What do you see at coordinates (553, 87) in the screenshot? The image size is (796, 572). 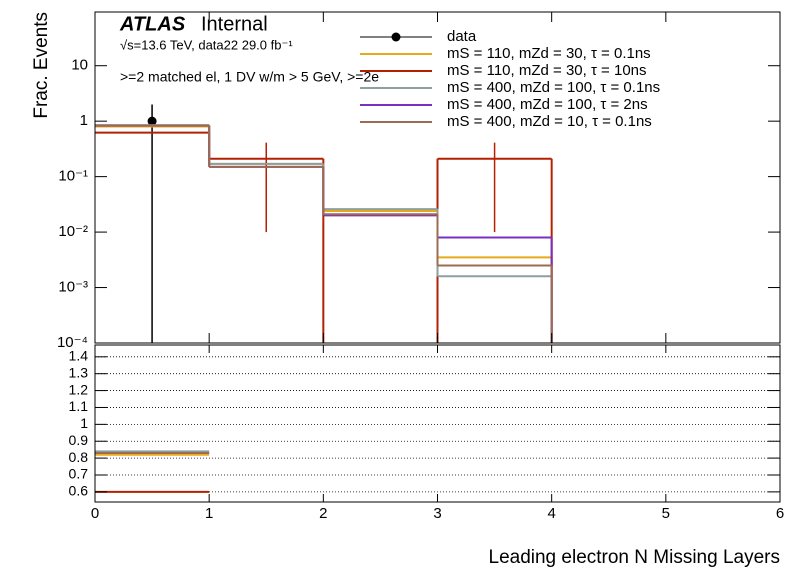 I see `legend-label: mS = 400, mZd = 100, τ = 0.1ns` at bounding box center [553, 87].